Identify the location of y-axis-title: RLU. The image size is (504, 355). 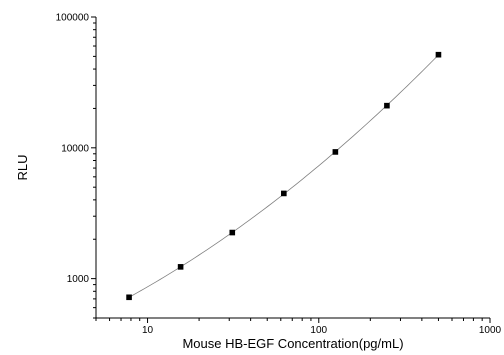
(22, 167).